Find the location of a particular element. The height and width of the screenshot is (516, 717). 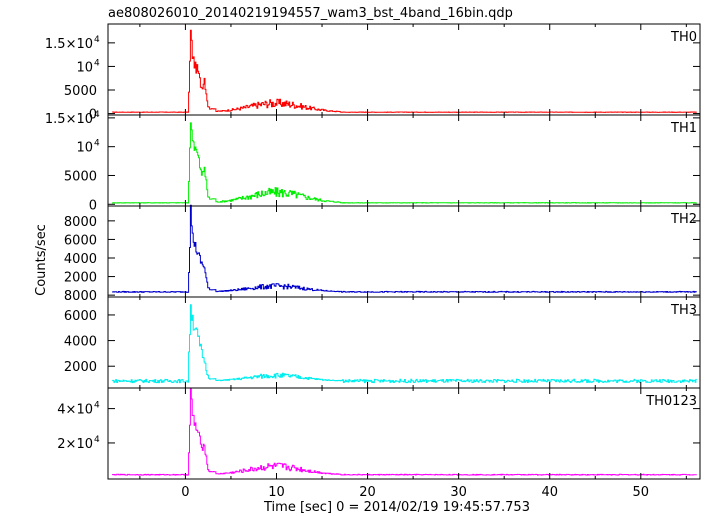

y-axis-label: Counts/sec is located at coordinates (41, 260).